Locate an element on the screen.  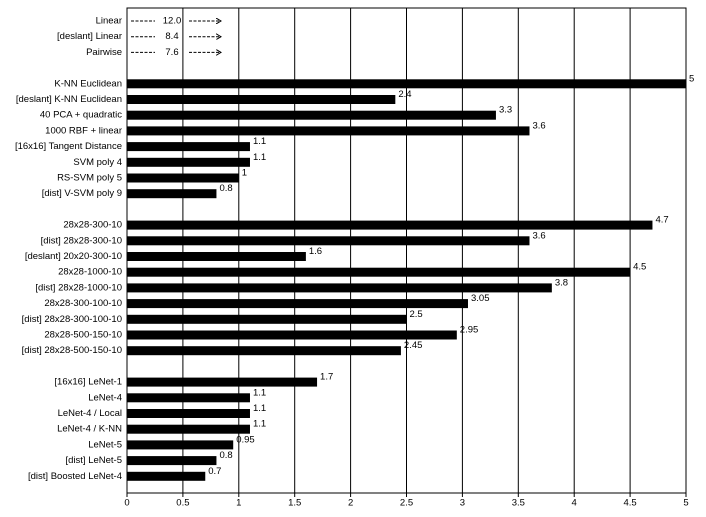
x-tick-label: 4.5 is located at coordinates (629, 503).